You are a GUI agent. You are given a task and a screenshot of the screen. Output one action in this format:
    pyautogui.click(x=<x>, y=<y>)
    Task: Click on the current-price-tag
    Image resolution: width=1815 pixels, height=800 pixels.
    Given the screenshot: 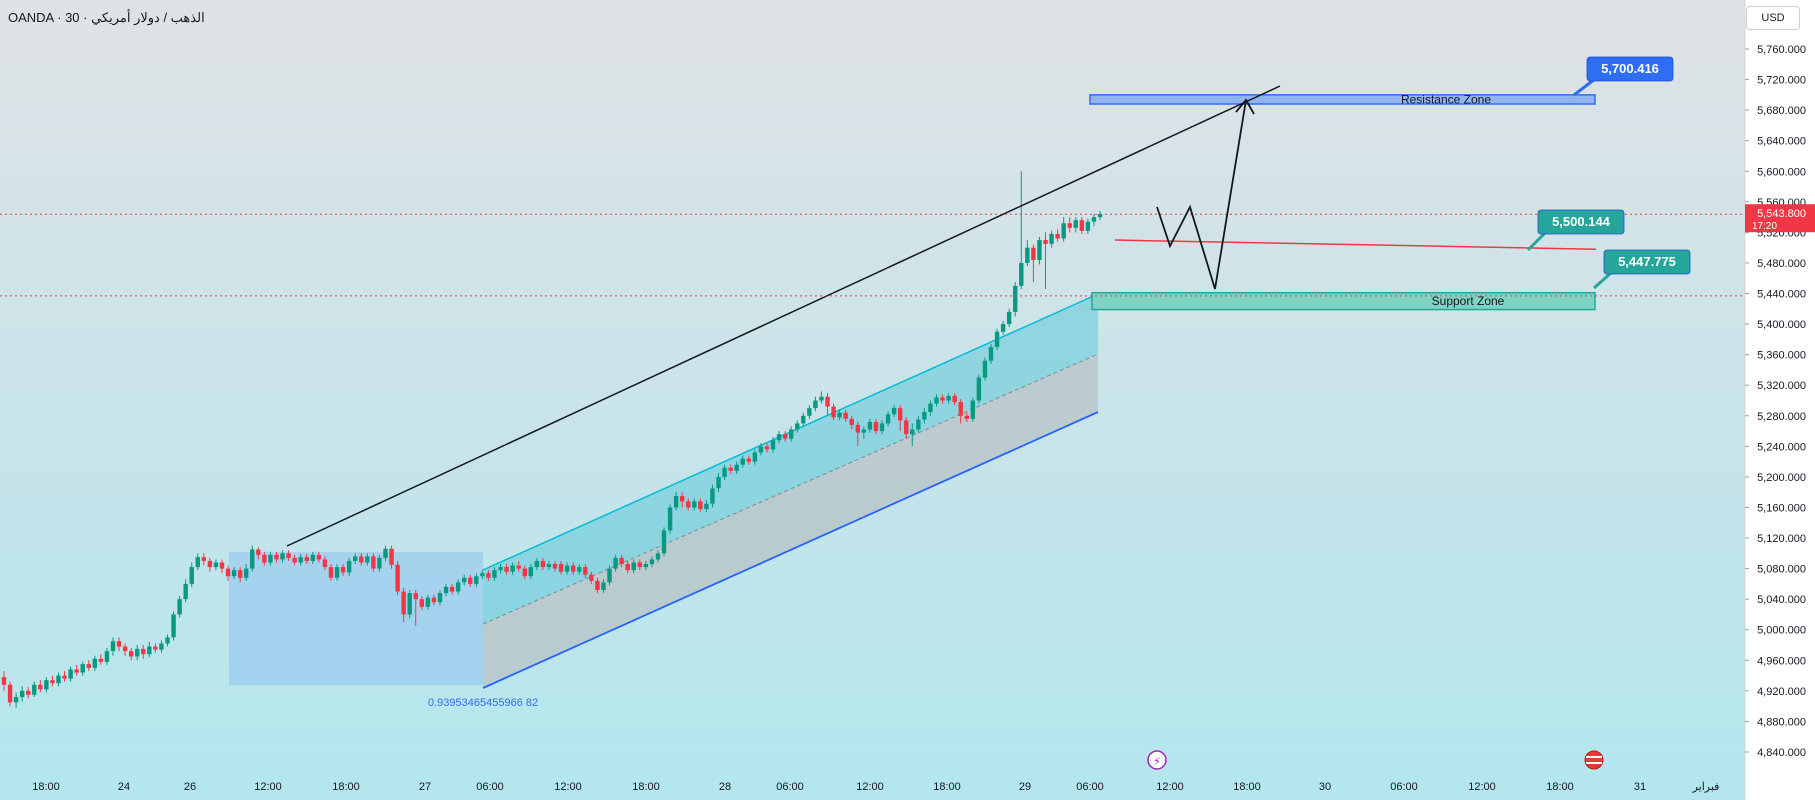 What is the action you would take?
    pyautogui.click(x=1780, y=218)
    